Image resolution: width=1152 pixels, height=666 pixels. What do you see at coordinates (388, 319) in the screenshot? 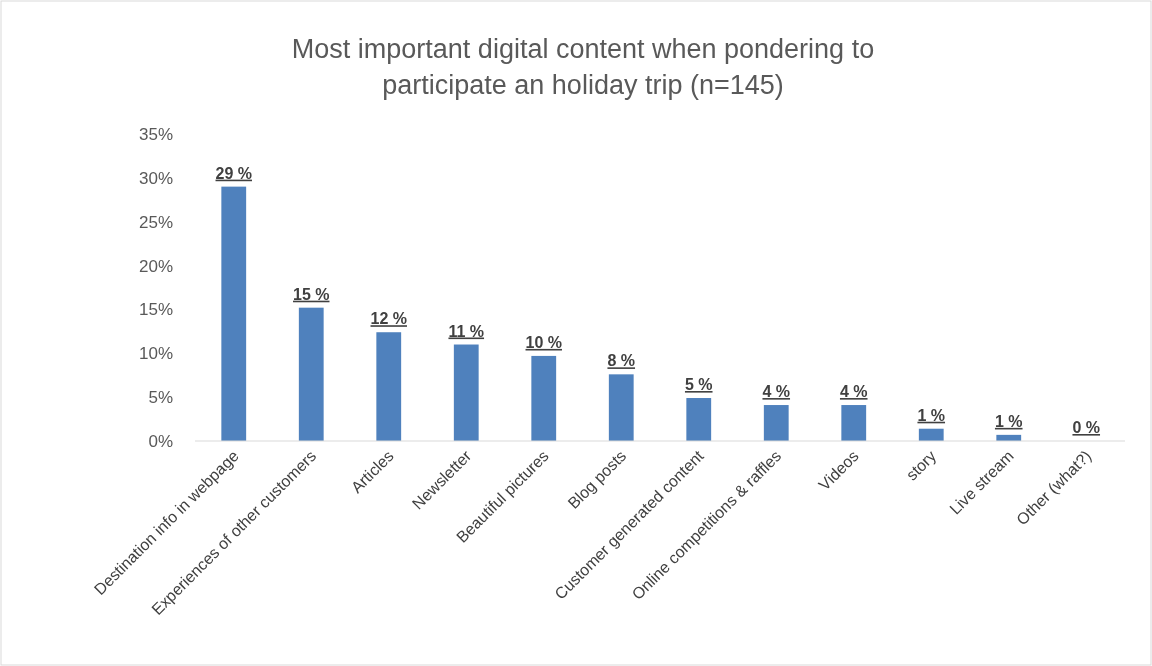
I see `data-label: 12 %` at bounding box center [388, 319].